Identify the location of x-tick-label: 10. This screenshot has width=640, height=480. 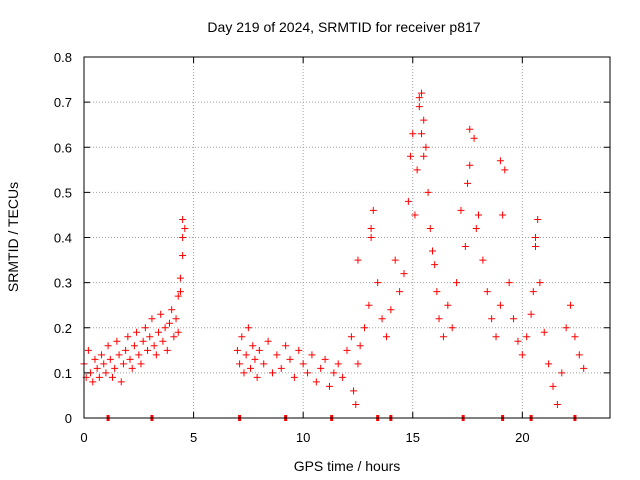
(303, 437).